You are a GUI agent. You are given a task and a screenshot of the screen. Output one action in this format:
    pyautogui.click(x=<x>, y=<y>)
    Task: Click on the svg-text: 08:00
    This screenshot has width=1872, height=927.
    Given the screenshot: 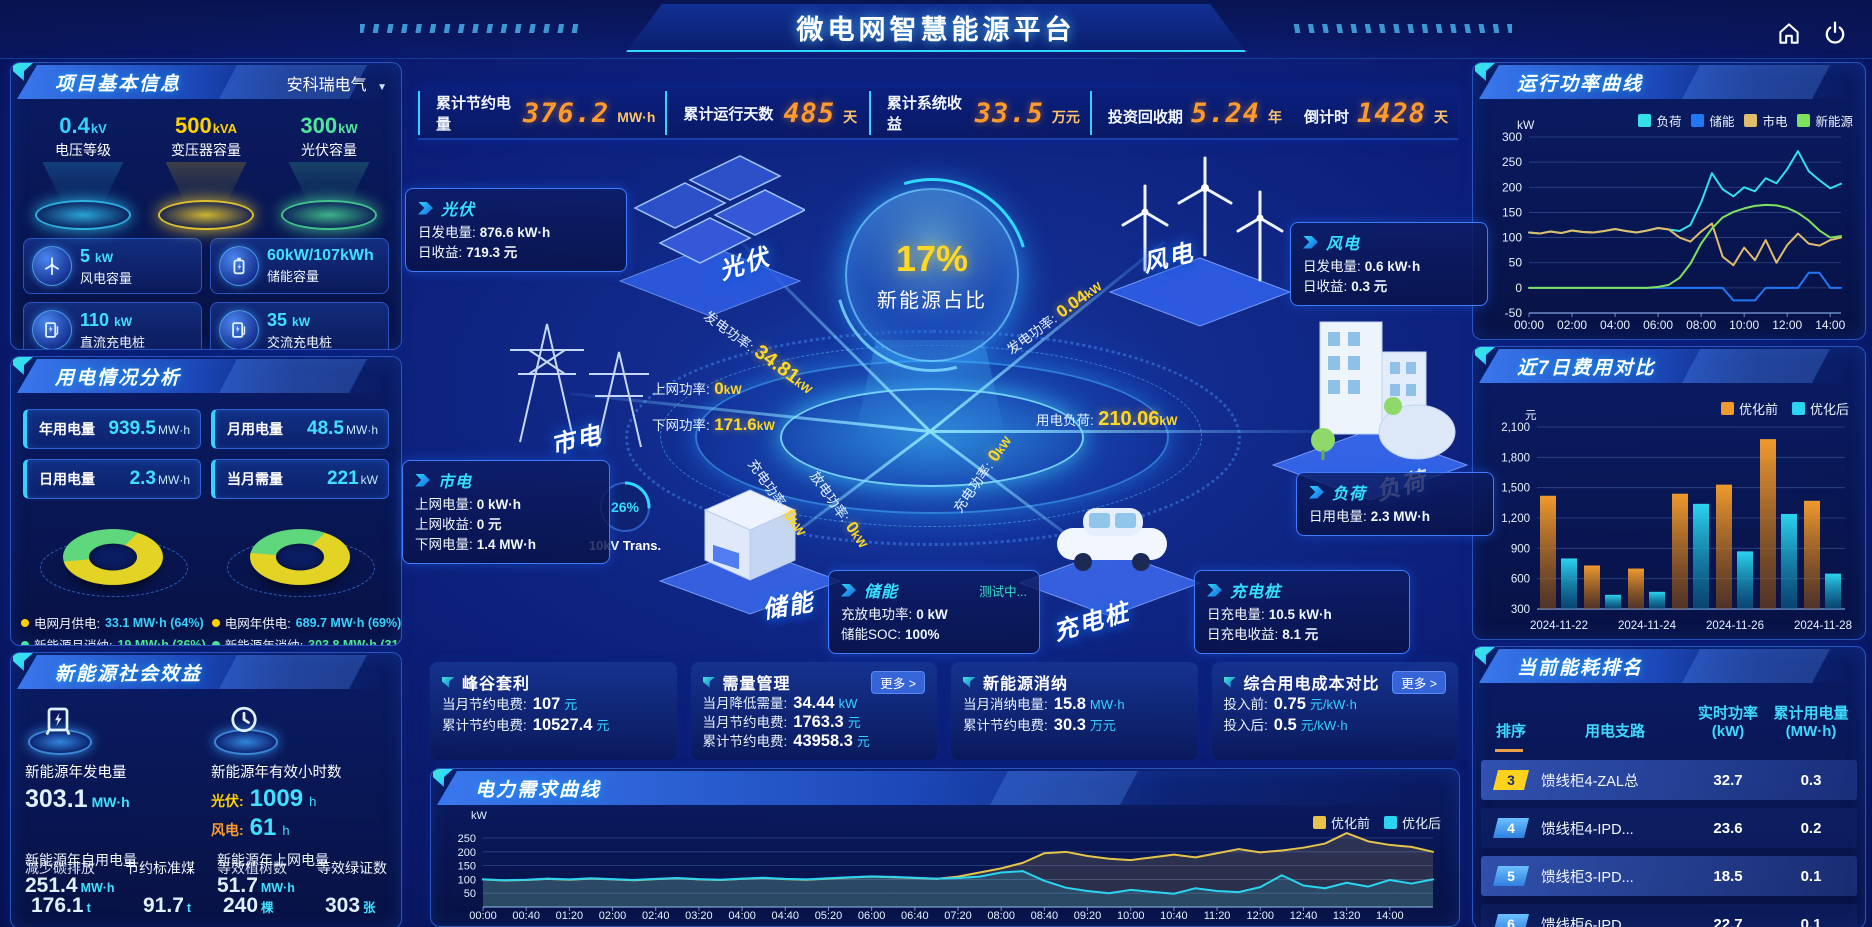 What is the action you would take?
    pyautogui.click(x=1701, y=325)
    